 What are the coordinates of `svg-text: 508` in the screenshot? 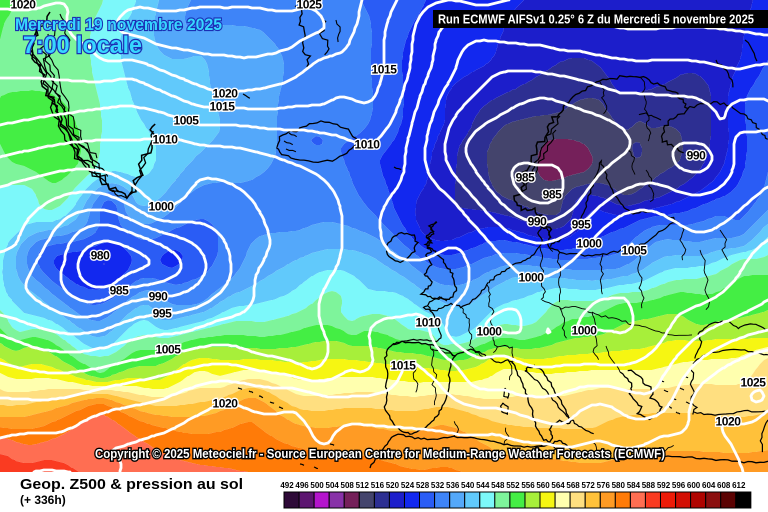 It's located at (348, 485).